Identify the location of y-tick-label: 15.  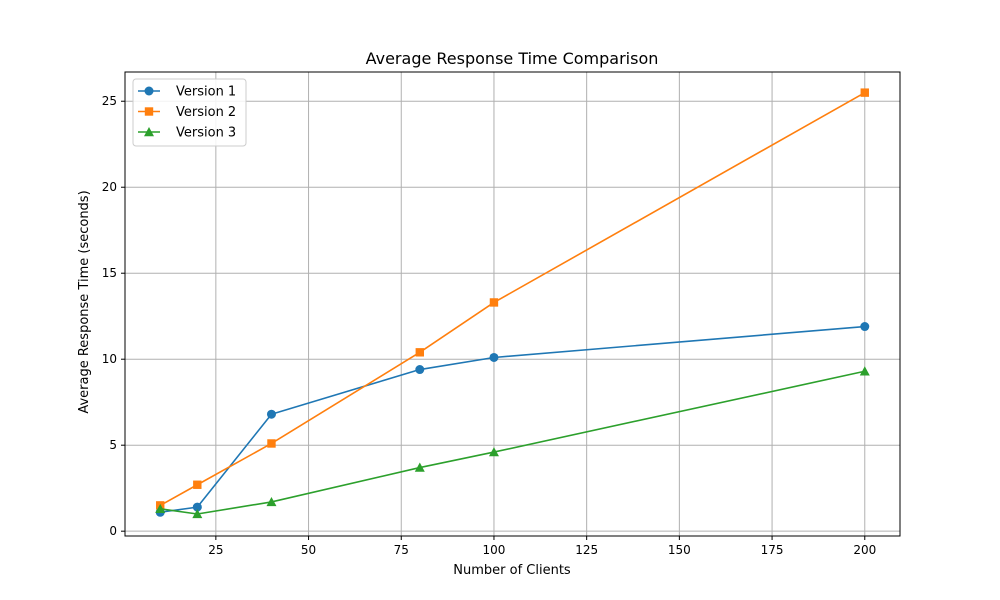
(109, 273).